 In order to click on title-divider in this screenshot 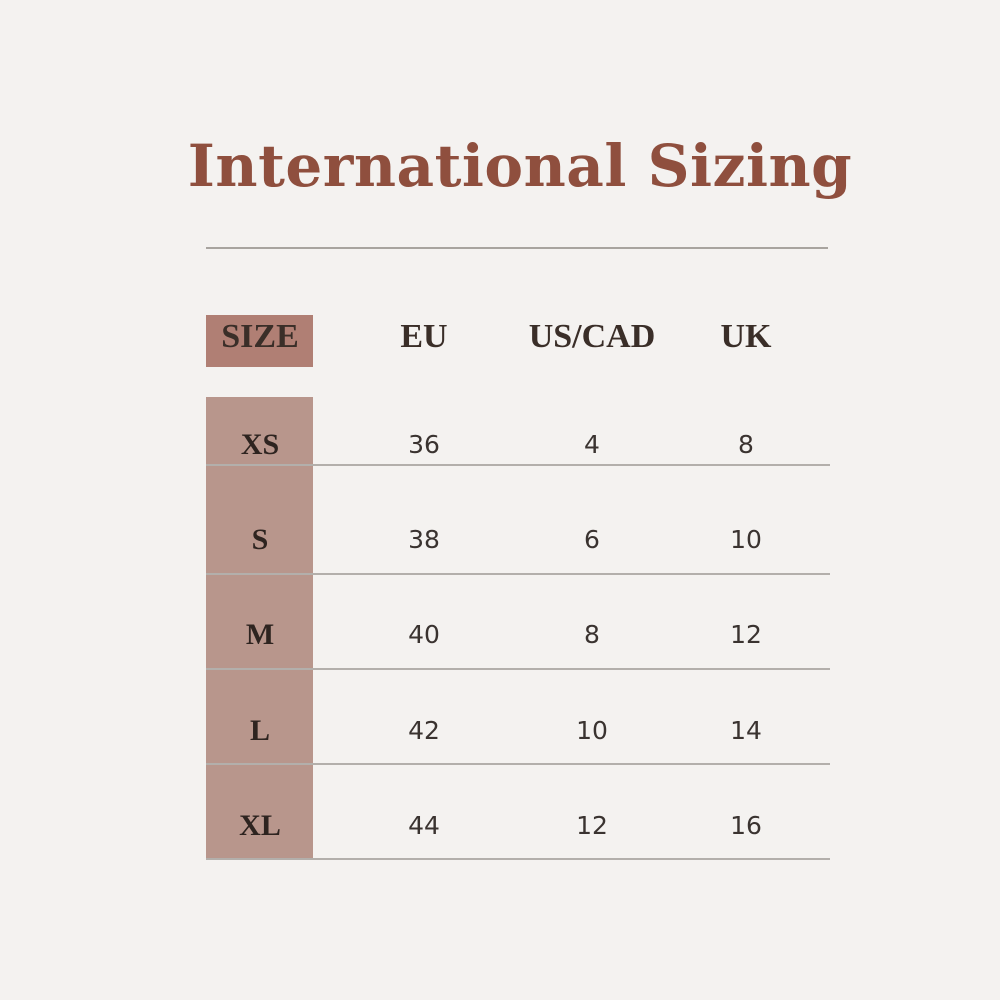, I will do `click(517, 248)`.